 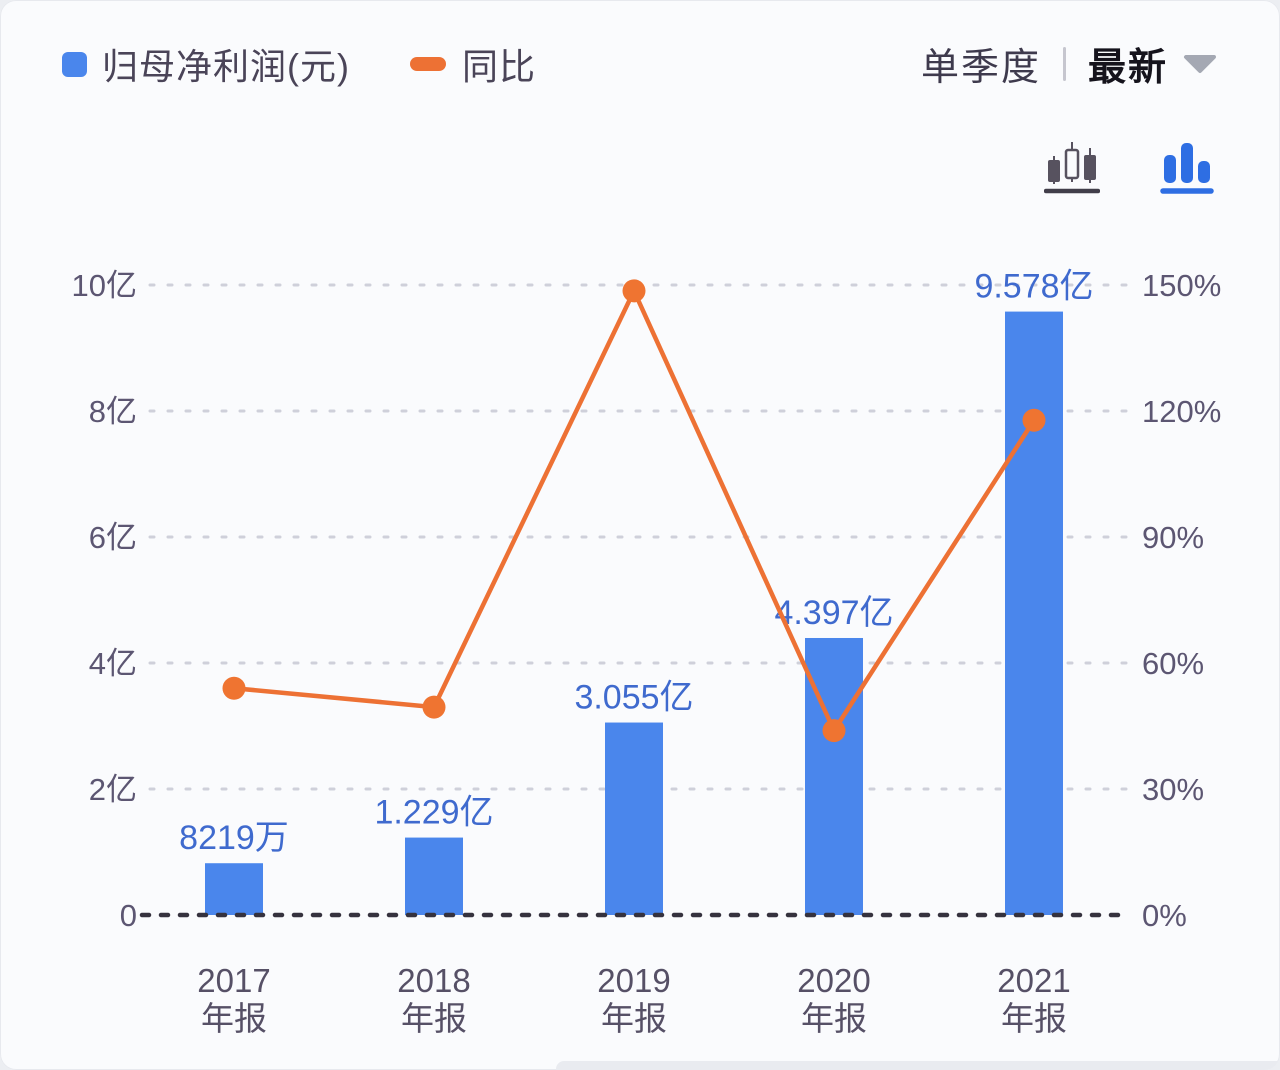 I want to click on bar-2018, so click(x=434, y=876).